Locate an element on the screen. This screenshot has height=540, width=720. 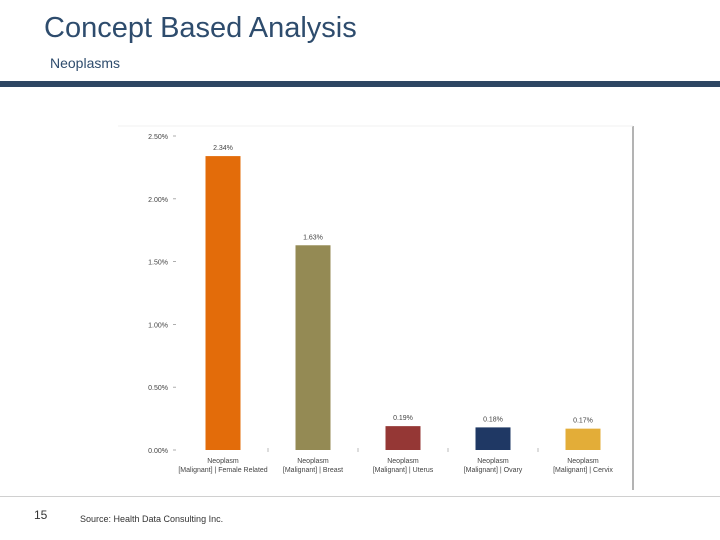
data-label: 0.19% is located at coordinates (403, 418).